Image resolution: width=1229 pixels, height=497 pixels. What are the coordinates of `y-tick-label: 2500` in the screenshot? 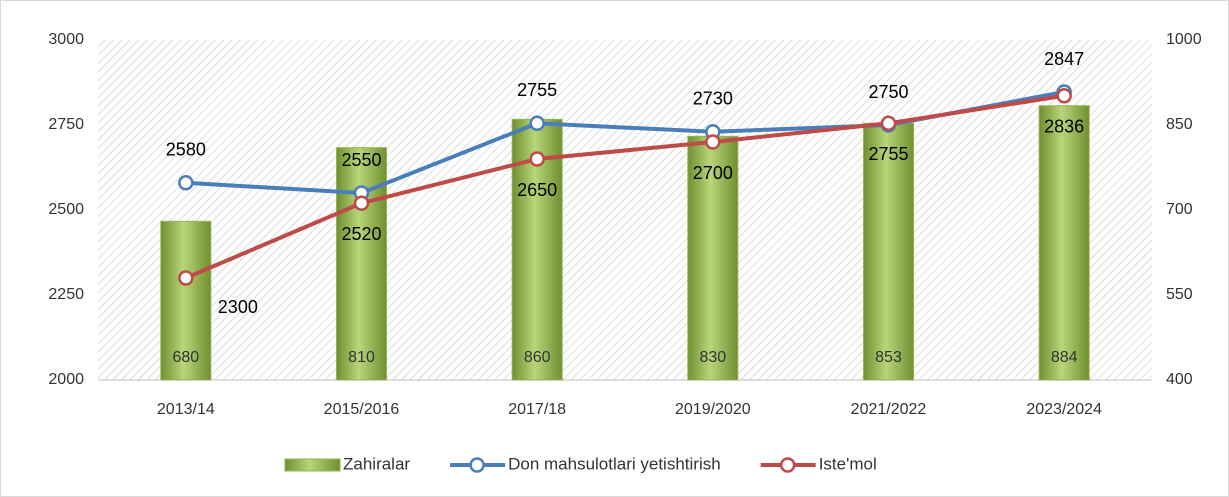 It's located at (66, 209).